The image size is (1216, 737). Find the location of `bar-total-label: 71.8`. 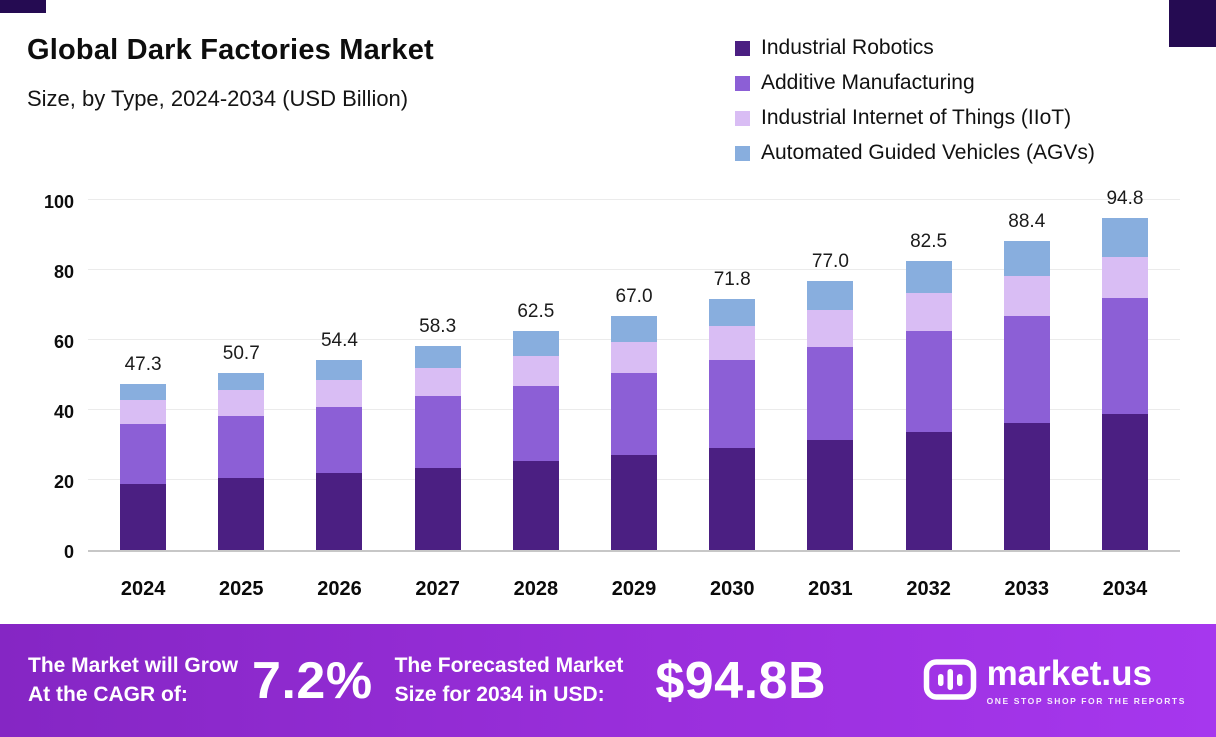

bar-total-label: 71.8 is located at coordinates (732, 279).